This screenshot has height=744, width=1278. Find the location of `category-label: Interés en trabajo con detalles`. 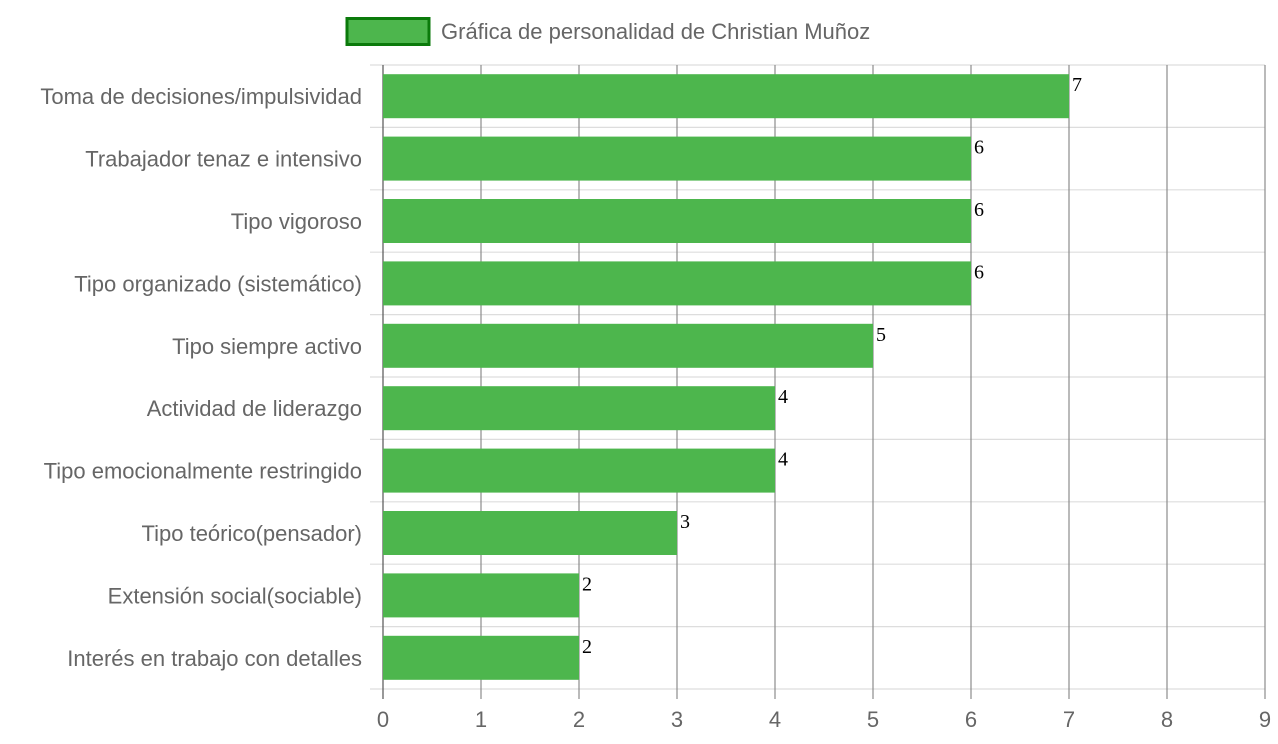

category-label: Interés en trabajo con detalles is located at coordinates (214, 658).